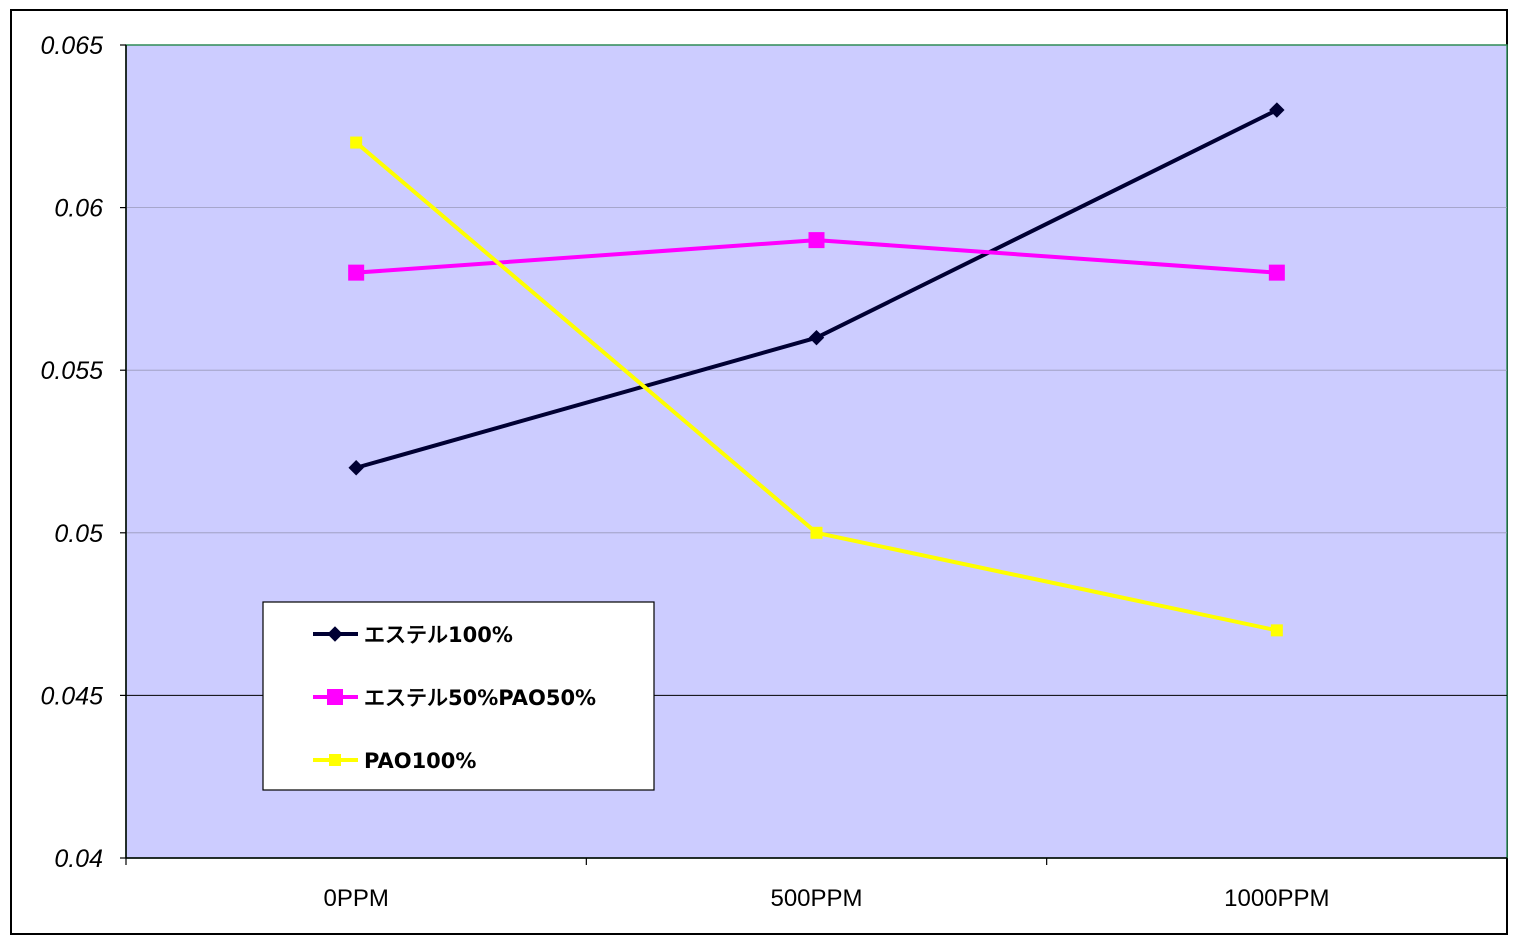 This screenshot has height=947, width=1520. What do you see at coordinates (78, 534) in the screenshot?
I see `y-tick-label: 0.05` at bounding box center [78, 534].